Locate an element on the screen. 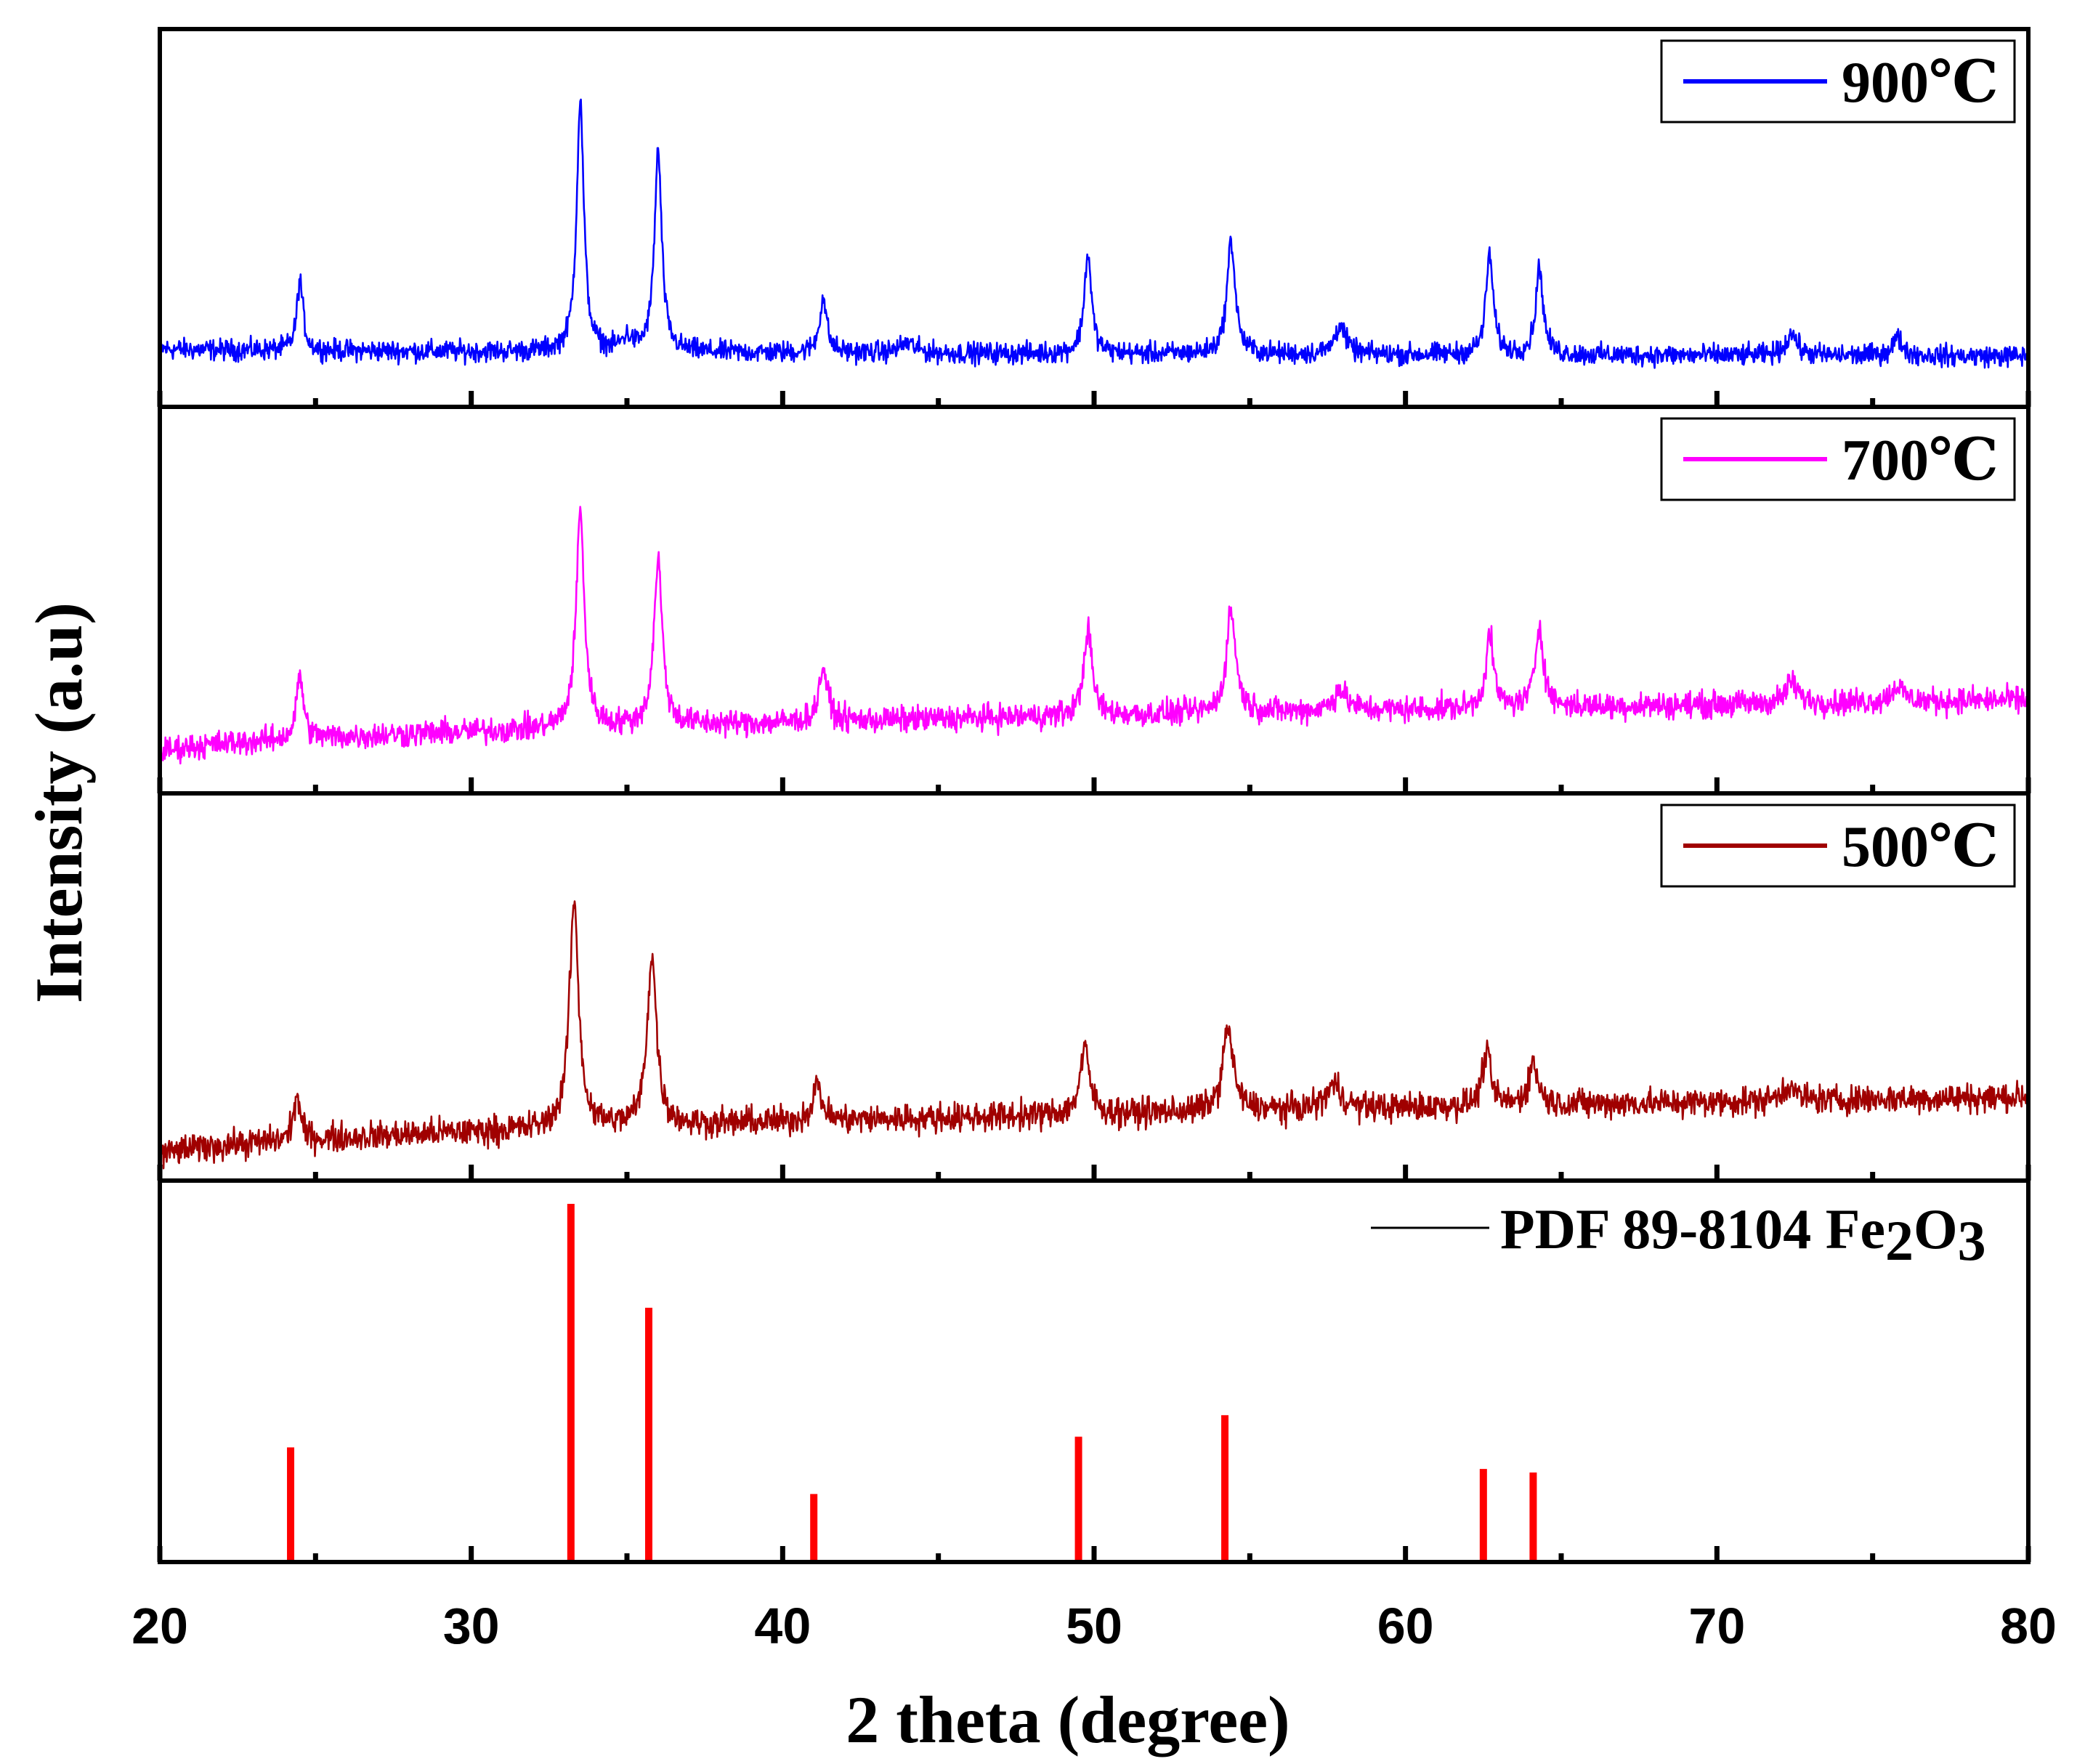 Image resolution: width=2085 pixels, height=1764 pixels. series-line-500℃ is located at coordinates (1094, 1035).